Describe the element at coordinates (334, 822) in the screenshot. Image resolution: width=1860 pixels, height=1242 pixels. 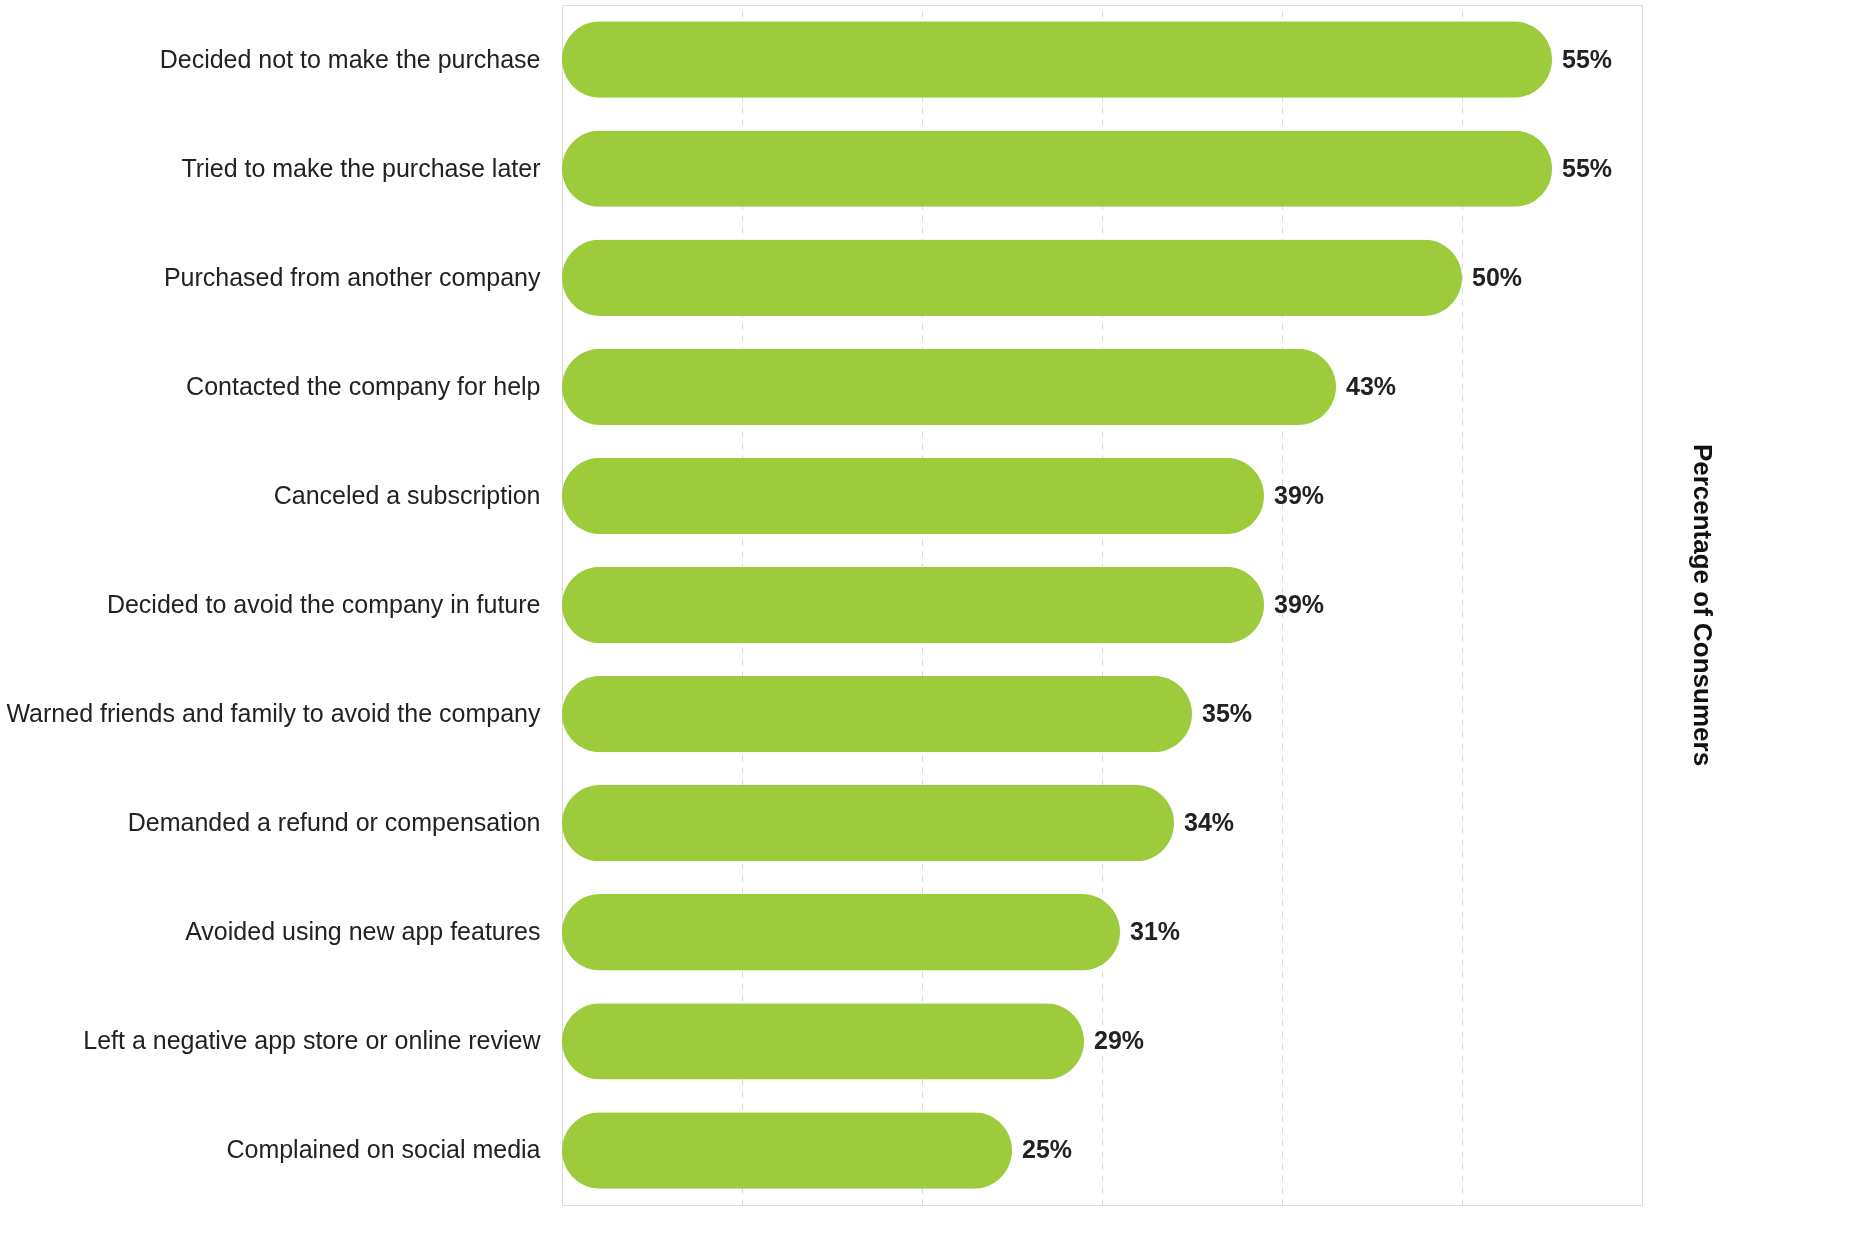
I see `y-tick-label: Demanded a refund or compensation` at that location.